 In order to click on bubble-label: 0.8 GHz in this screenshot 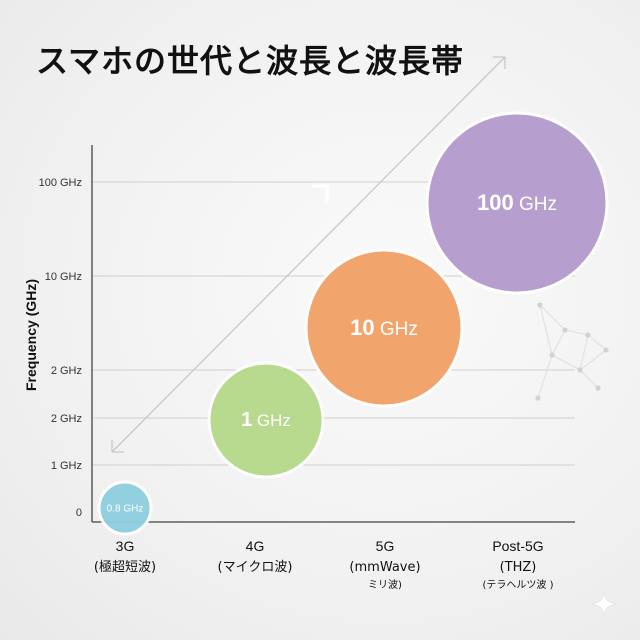, I will do `click(125, 509)`.